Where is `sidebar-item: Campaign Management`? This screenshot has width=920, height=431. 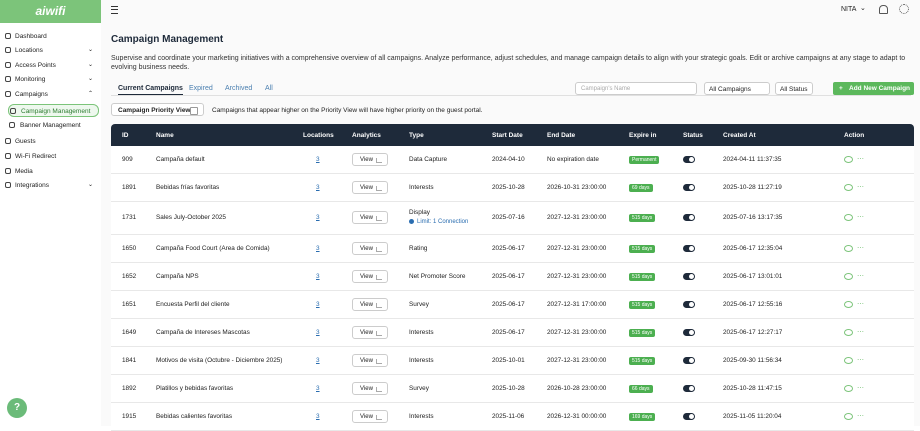 sidebar-item: Campaign Management is located at coordinates (53, 110).